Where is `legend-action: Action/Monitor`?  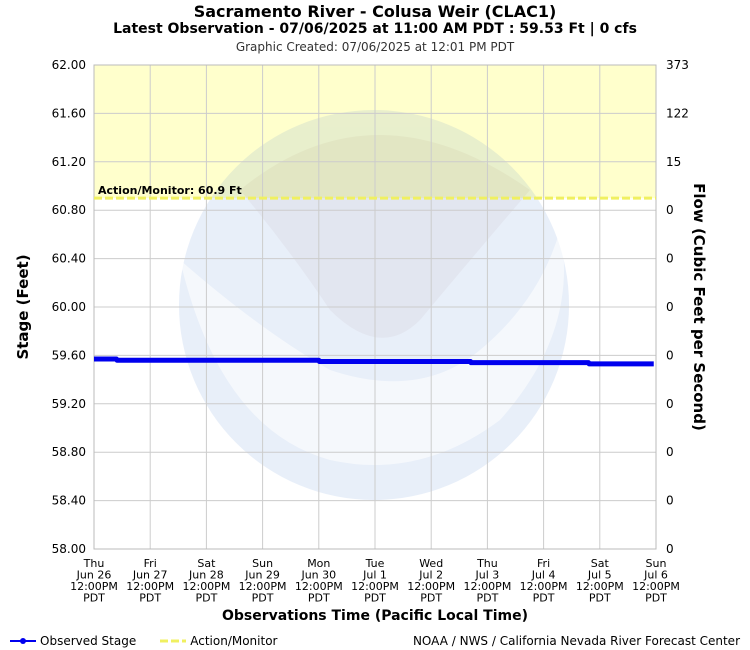 legend-action: Action/Monitor is located at coordinates (218, 641).